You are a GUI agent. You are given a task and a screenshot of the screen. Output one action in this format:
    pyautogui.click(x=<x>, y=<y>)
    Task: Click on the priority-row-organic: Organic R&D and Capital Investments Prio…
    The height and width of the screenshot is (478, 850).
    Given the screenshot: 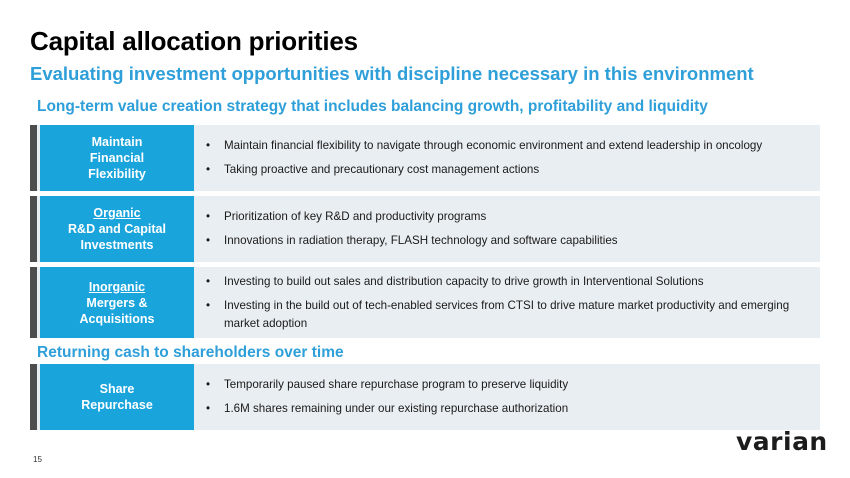 What is the action you would take?
    pyautogui.click(x=425, y=229)
    